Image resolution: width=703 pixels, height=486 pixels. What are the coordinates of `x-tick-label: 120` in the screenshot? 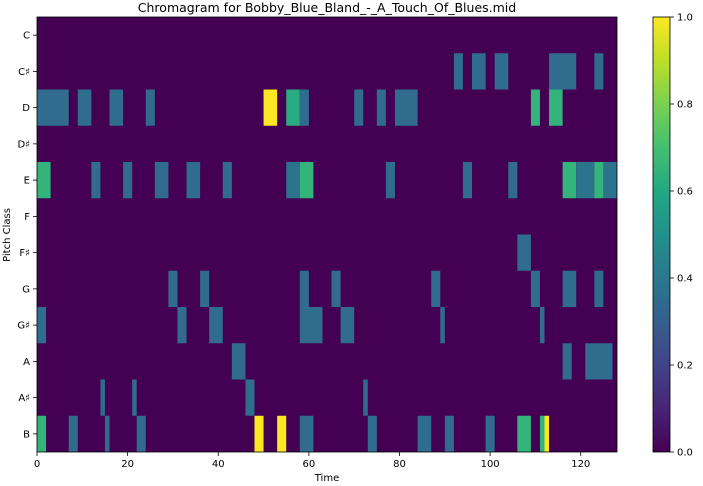 It's located at (580, 464).